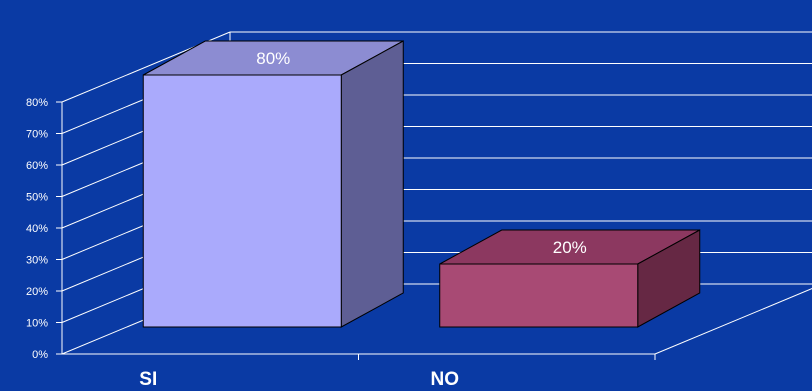 Image resolution: width=812 pixels, height=391 pixels. What do you see at coordinates (539, 295) in the screenshot?
I see `bar-no` at bounding box center [539, 295].